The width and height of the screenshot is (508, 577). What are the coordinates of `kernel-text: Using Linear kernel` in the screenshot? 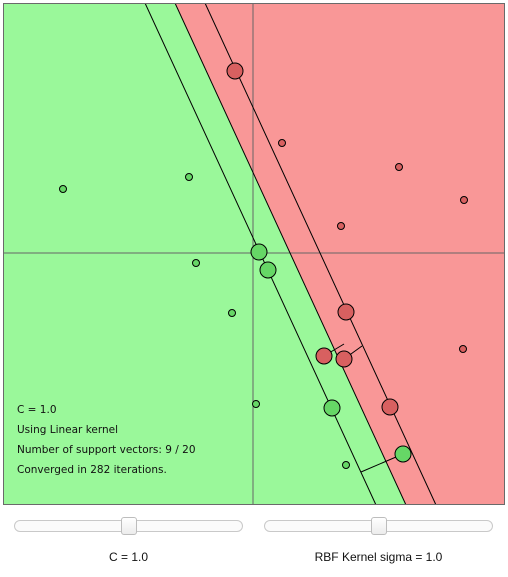 It's located at (68, 430).